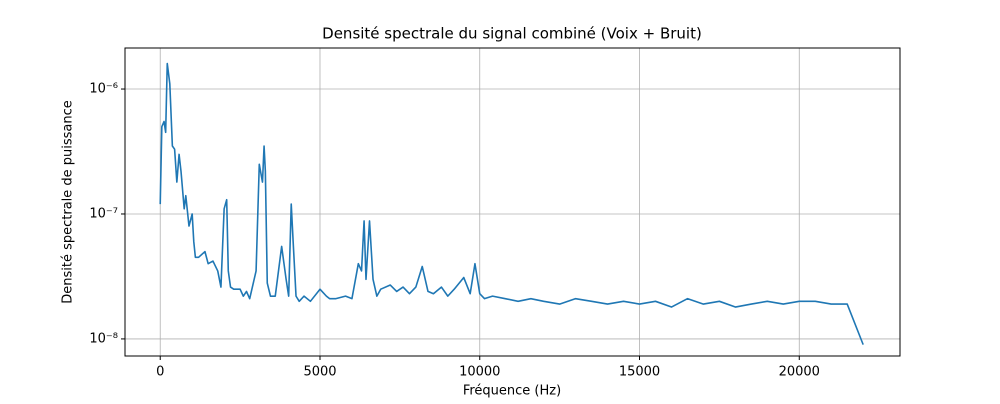 Image resolution: width=1000 pixels, height=404 pixels. What do you see at coordinates (512, 391) in the screenshot?
I see `x-axis-label: Fréquence (Hz)` at bounding box center [512, 391].